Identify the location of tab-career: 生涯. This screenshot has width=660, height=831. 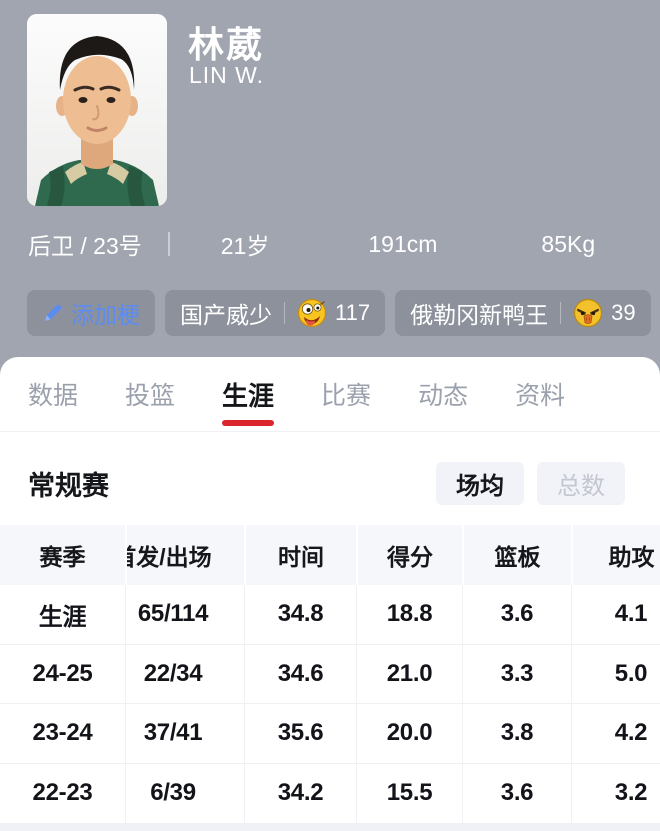
(248, 394).